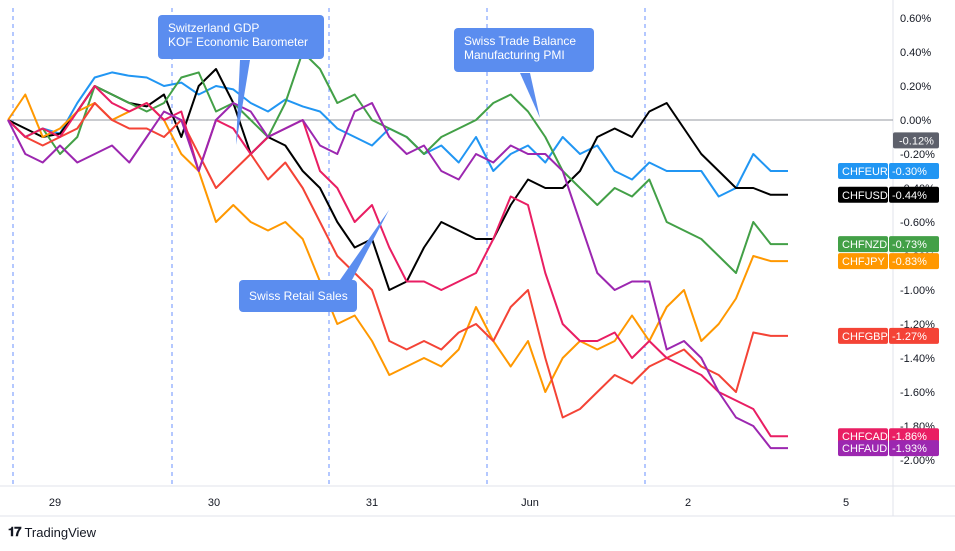  I want to click on y-tick-label: -1.60%, so click(917, 393).